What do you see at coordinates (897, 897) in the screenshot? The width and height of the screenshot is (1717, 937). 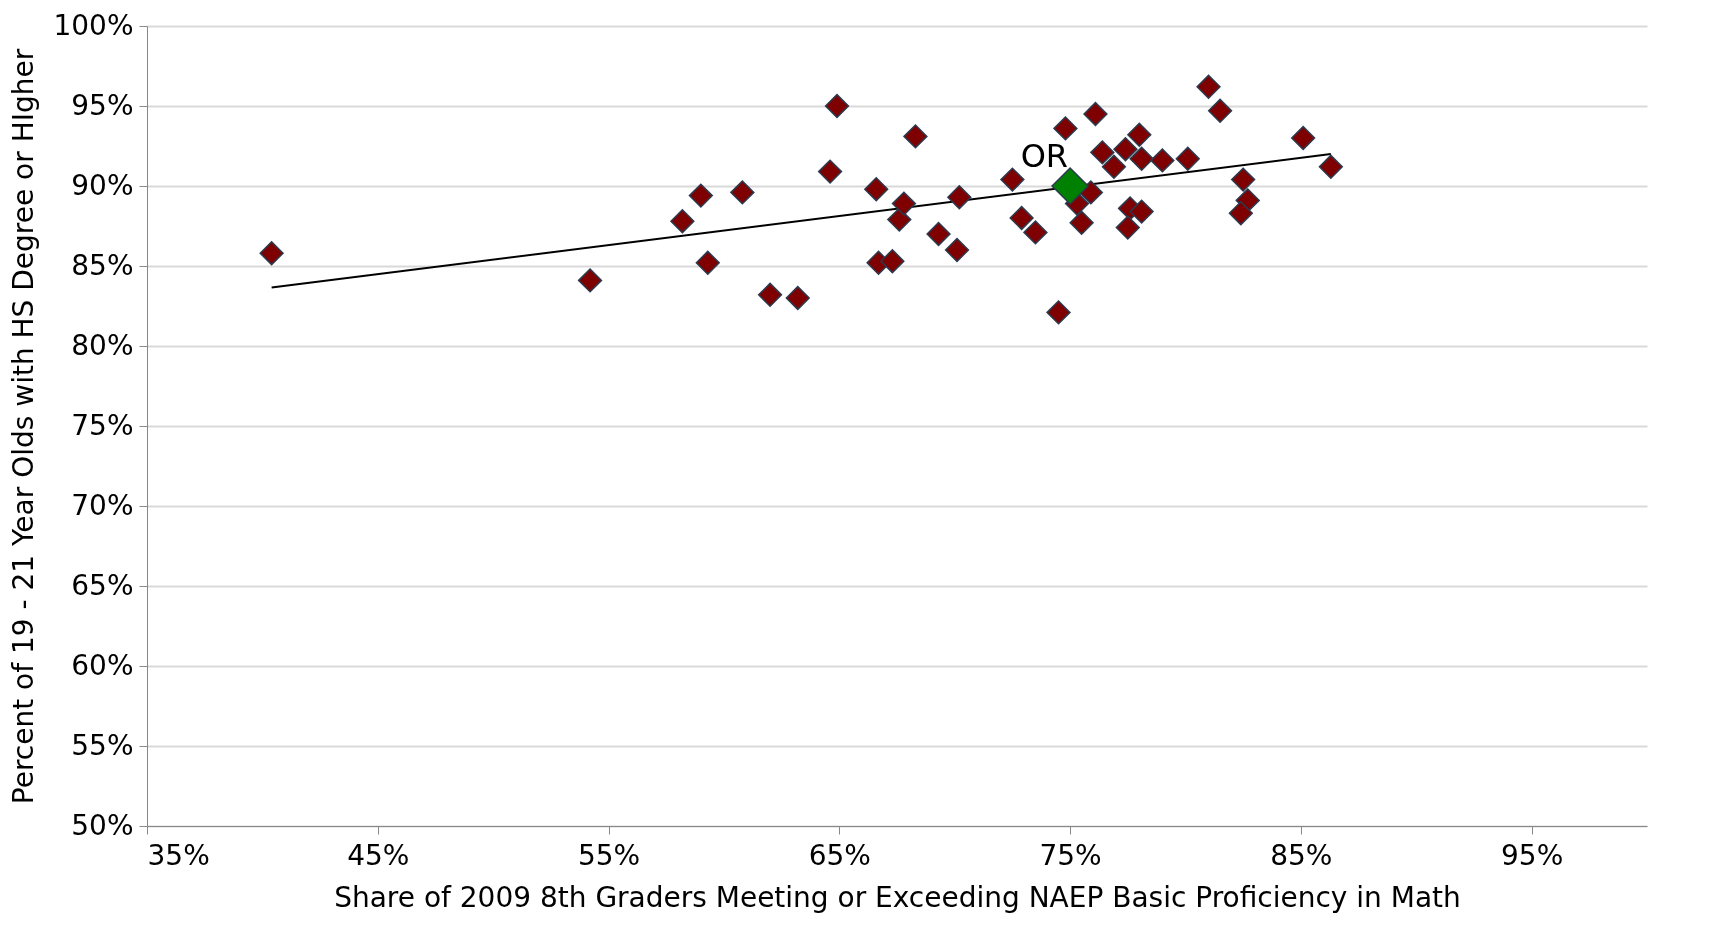 I see `x-axis-title: Share of 2009 8th Graders Meeting or Exceeding NAEP Basic Proficiency in Math` at bounding box center [897, 897].